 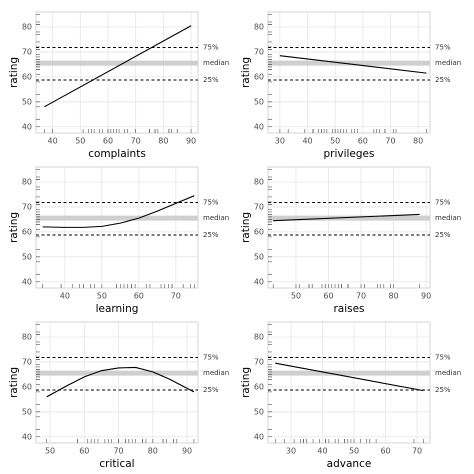 What do you see at coordinates (348, 309) in the screenshot?
I see `x-axis-label: raises` at bounding box center [348, 309].